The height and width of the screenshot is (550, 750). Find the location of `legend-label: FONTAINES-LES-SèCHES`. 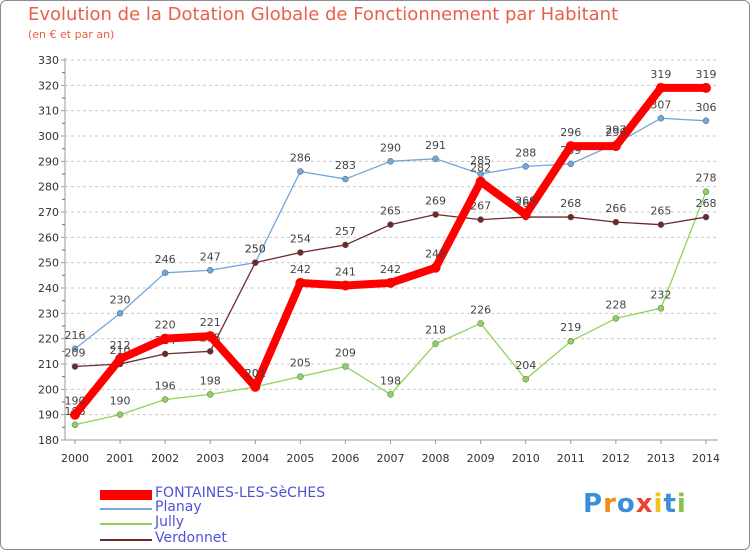

legend-label: FONTAINES-LES-SèCHES is located at coordinates (240, 493).